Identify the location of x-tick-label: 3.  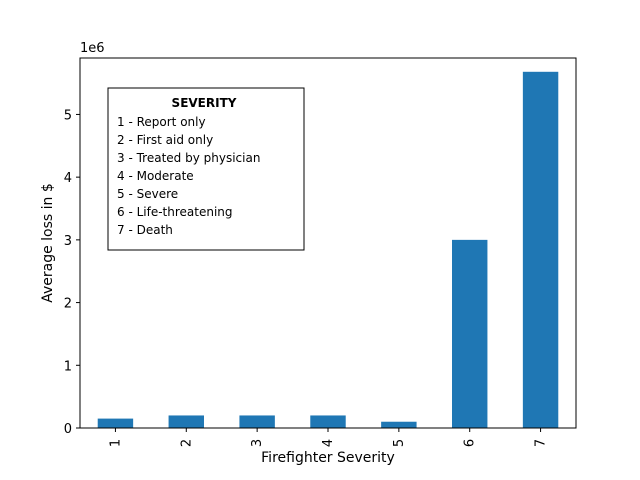
(257, 443).